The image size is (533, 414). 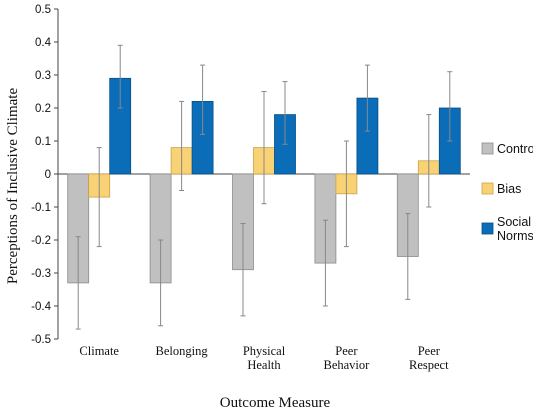 I want to click on legend-label-bias: Bias, so click(x=509, y=189).